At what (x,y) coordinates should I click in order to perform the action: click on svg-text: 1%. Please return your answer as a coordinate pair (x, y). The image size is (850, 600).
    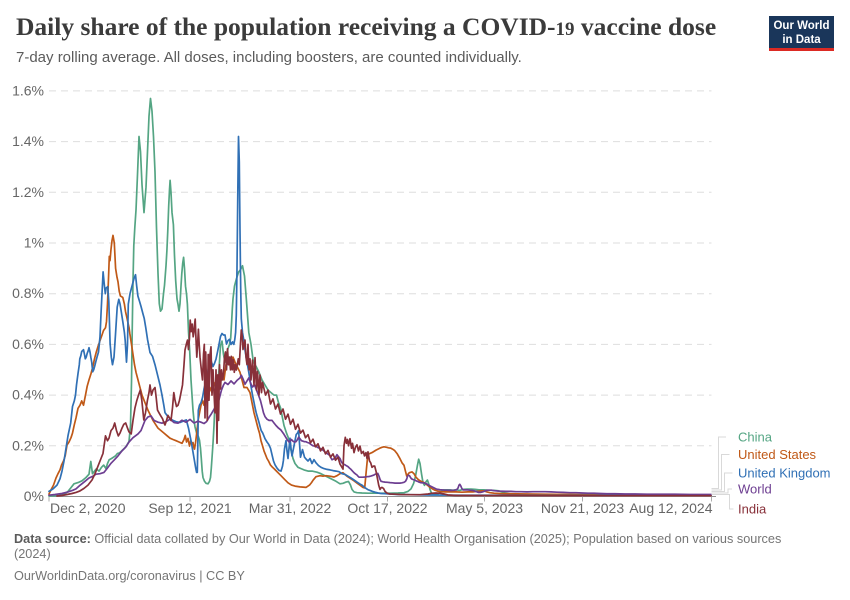
    Looking at the image, I should click on (34, 243).